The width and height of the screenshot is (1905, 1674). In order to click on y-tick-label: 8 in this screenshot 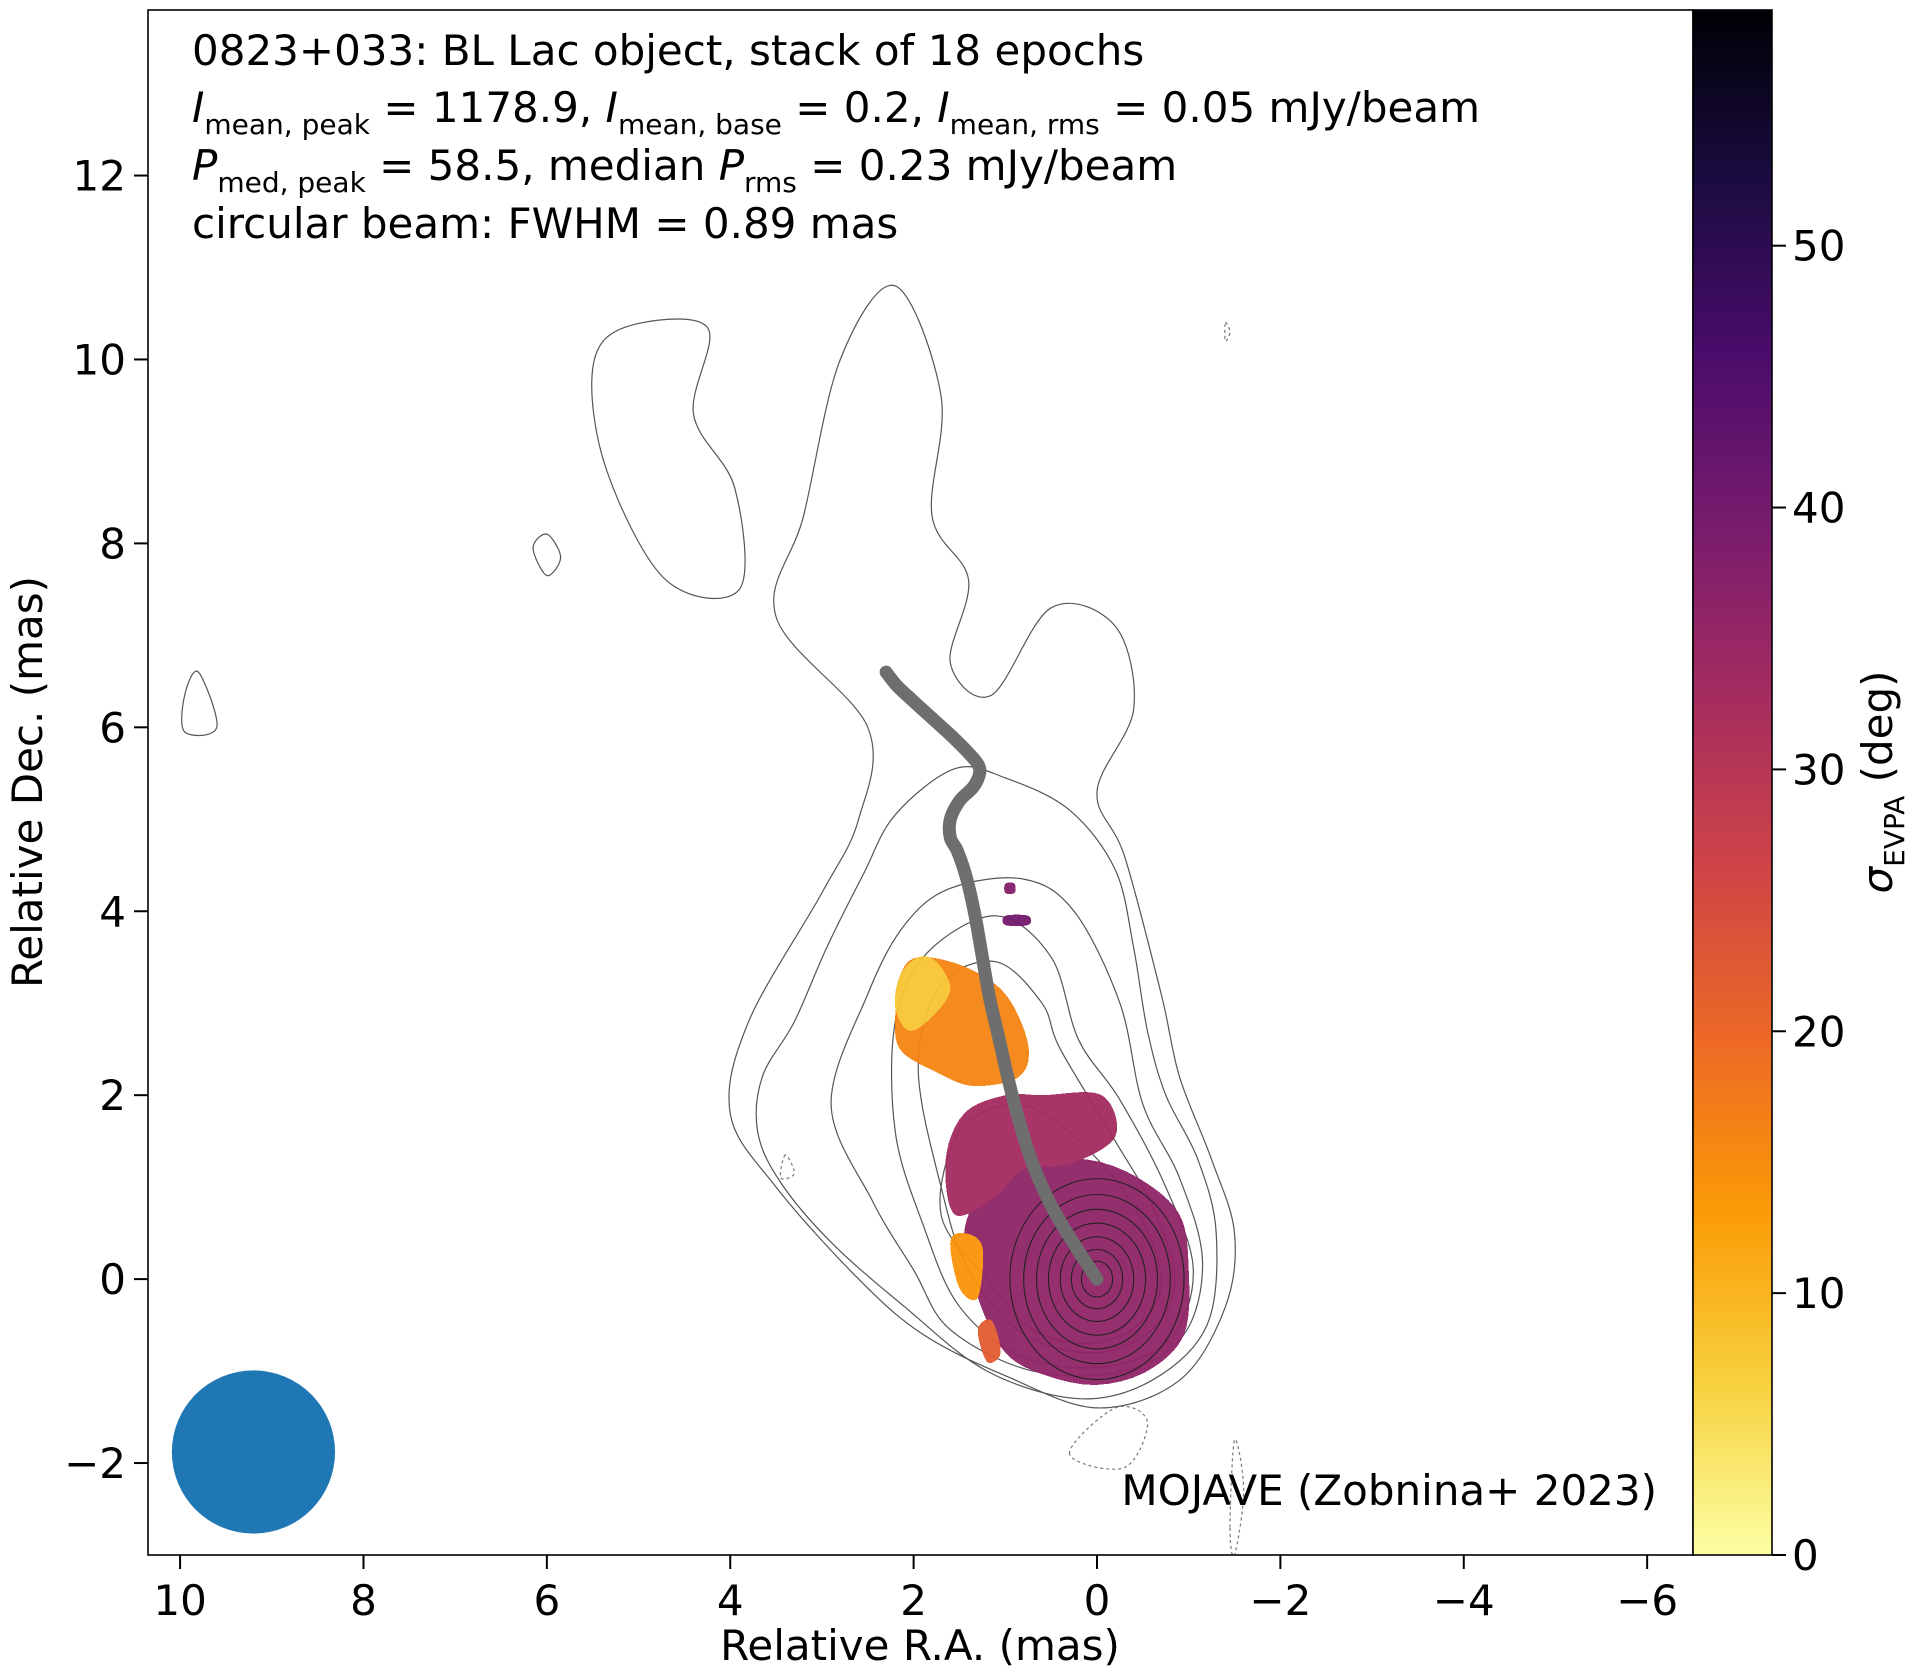, I will do `click(112, 543)`.